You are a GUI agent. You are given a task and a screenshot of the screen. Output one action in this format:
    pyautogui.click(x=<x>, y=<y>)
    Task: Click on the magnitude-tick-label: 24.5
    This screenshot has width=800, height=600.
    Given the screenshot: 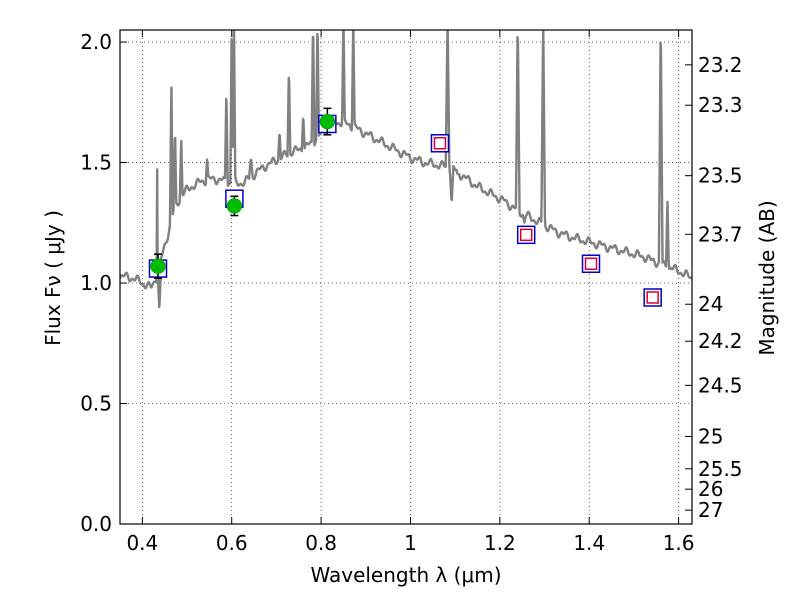 What is the action you would take?
    pyautogui.click(x=720, y=385)
    